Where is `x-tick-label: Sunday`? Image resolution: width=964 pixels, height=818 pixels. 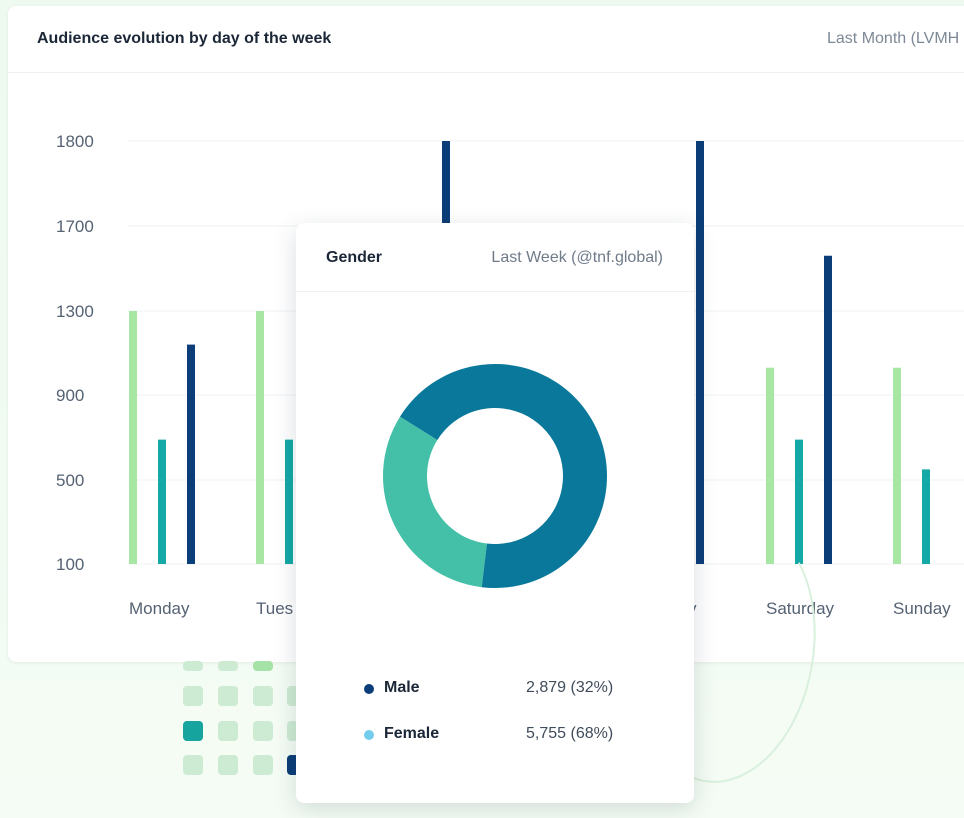
x-tick-label: Sunday is located at coordinates (922, 608).